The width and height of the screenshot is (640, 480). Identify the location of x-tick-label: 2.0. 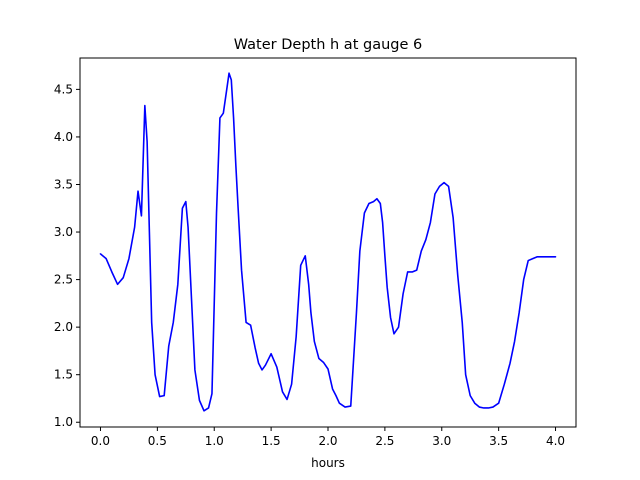
(327, 441).